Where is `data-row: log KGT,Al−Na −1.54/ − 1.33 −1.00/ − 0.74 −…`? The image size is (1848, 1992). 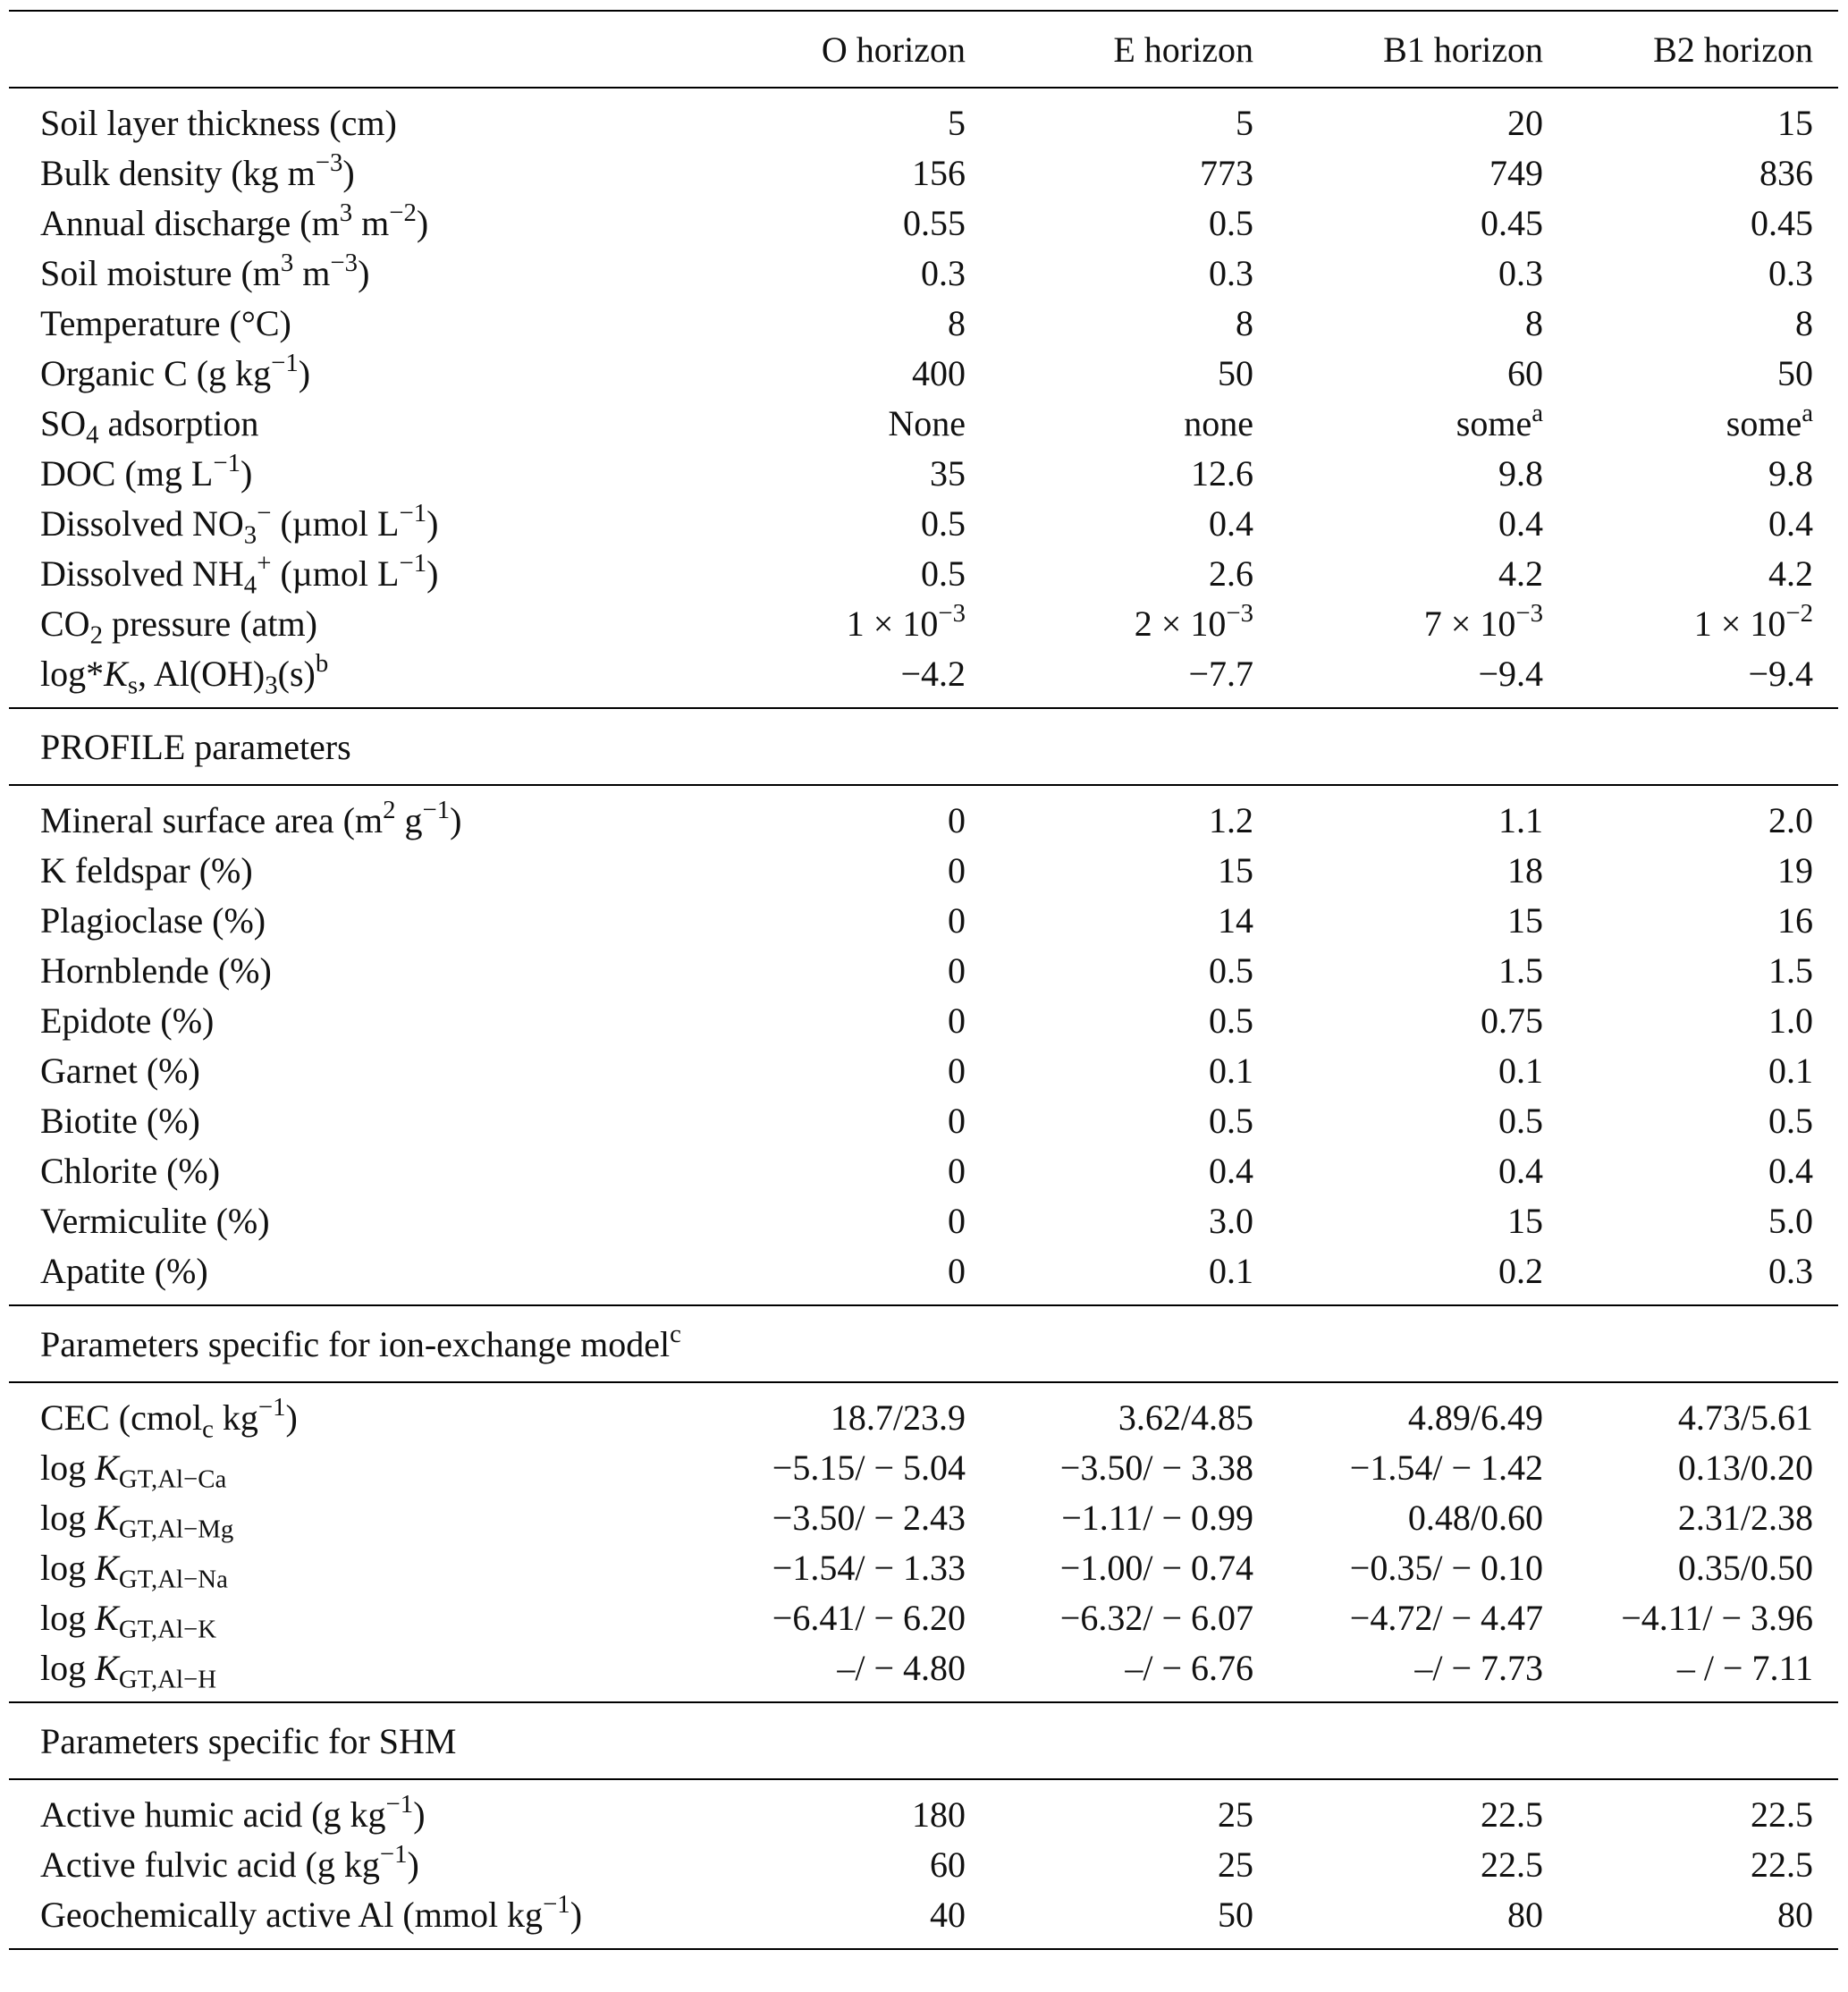 data-row: log KGT,Al−Na −1.54/ − 1.33 −1.00/ − 0.74 −… is located at coordinates (923, 1567).